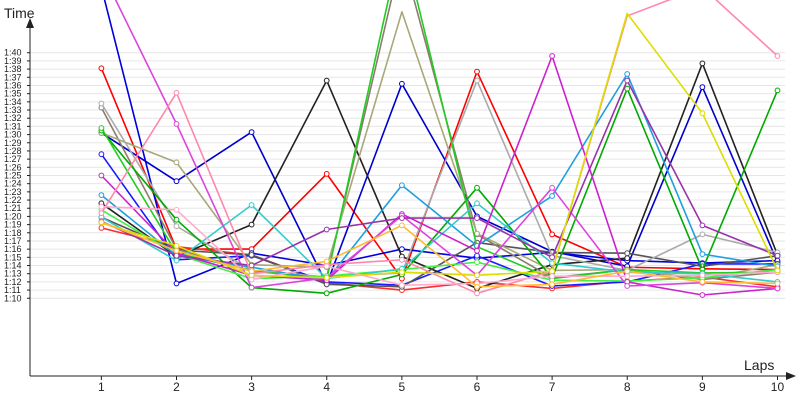  What do you see at coordinates (552, 387) in the screenshot?
I see `x-tick-label: 7` at bounding box center [552, 387].